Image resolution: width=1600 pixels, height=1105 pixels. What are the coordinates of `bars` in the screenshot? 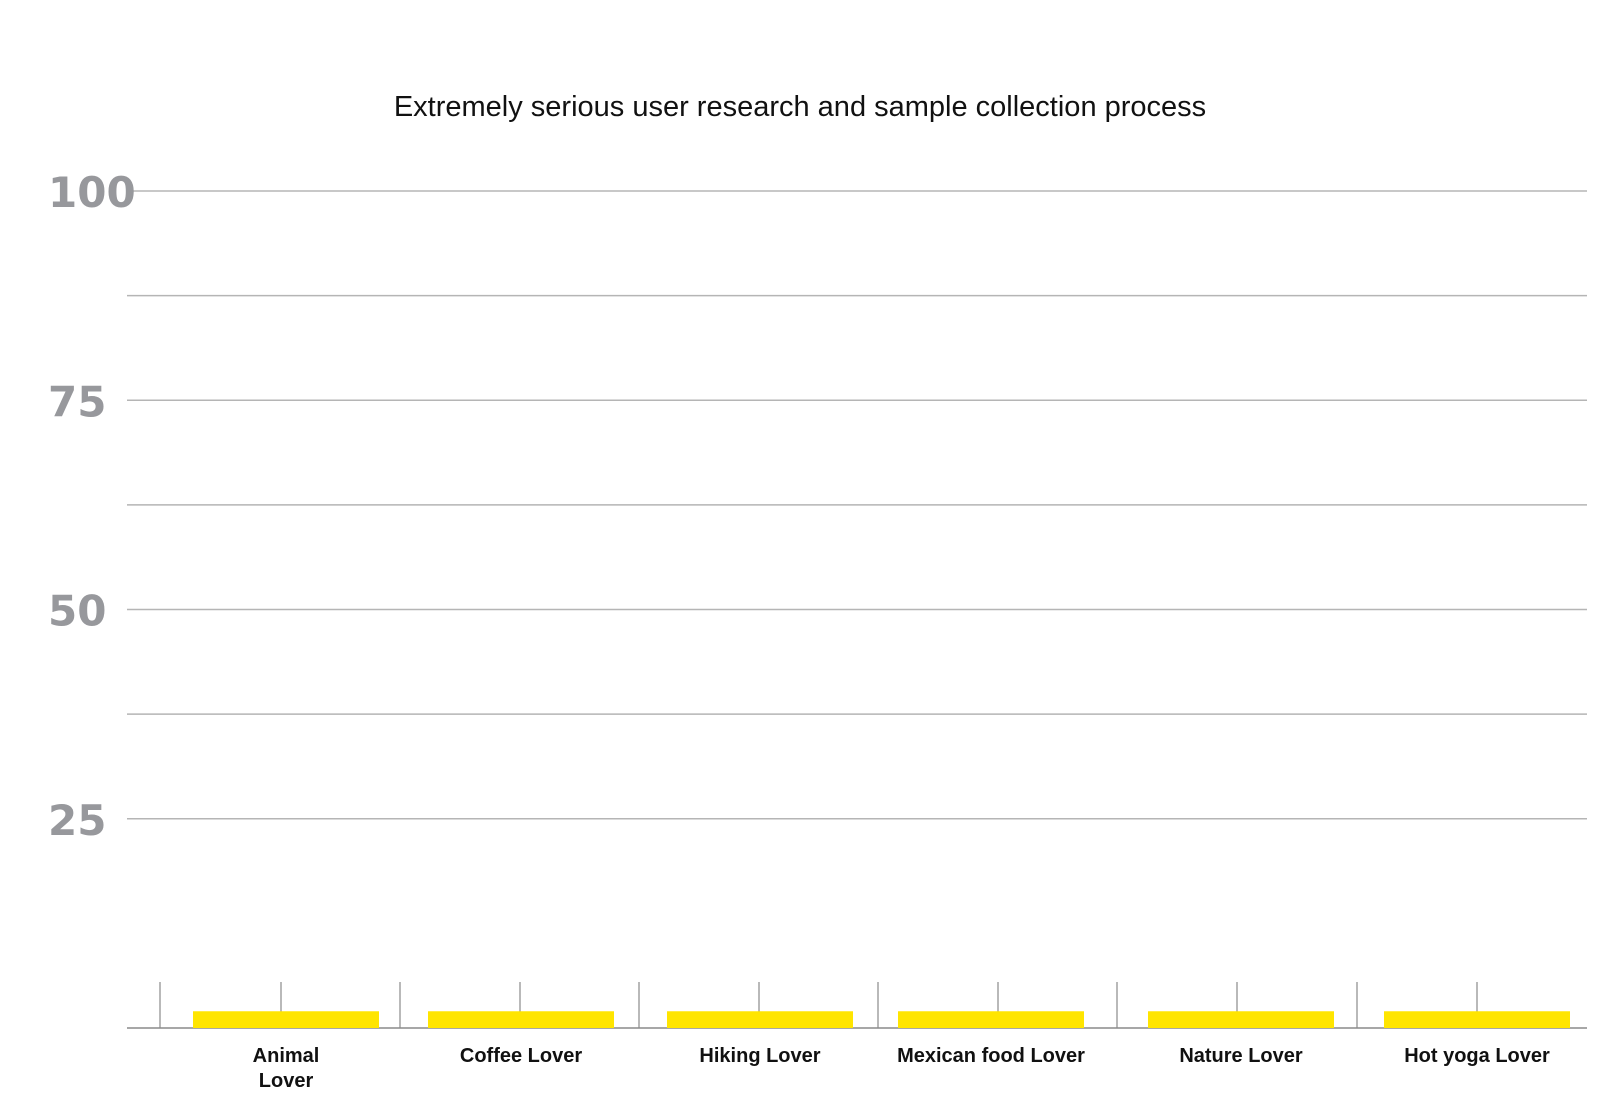 It's located at (881, 1019).